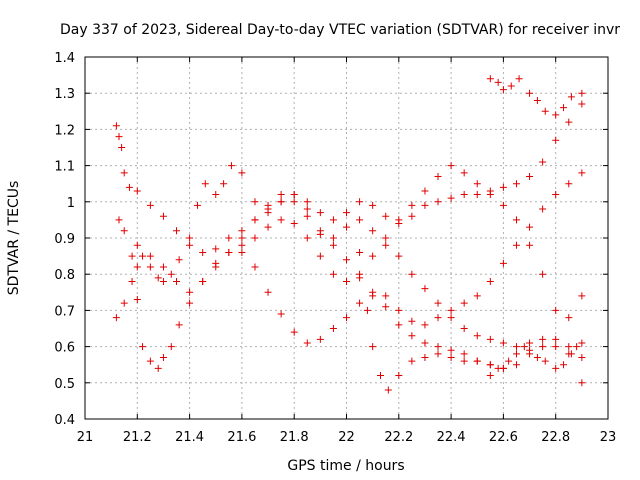 The height and width of the screenshot is (480, 640). Describe the element at coordinates (503, 437) in the screenshot. I see `x-tick-label: 22.6` at that location.